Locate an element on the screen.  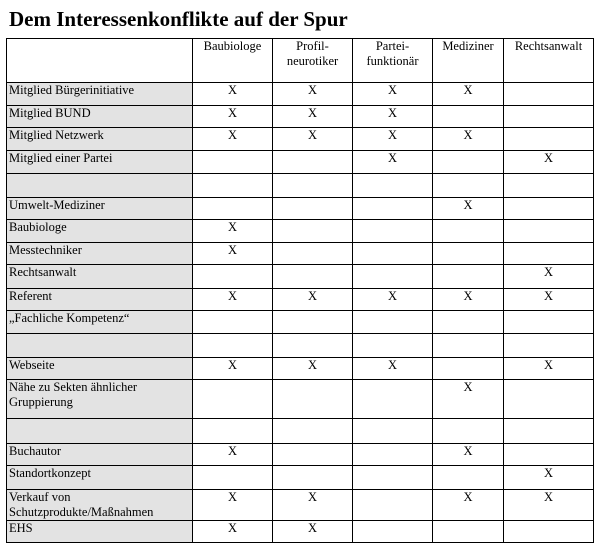
table-row: Standortkonzept X is located at coordinates (300, 477).